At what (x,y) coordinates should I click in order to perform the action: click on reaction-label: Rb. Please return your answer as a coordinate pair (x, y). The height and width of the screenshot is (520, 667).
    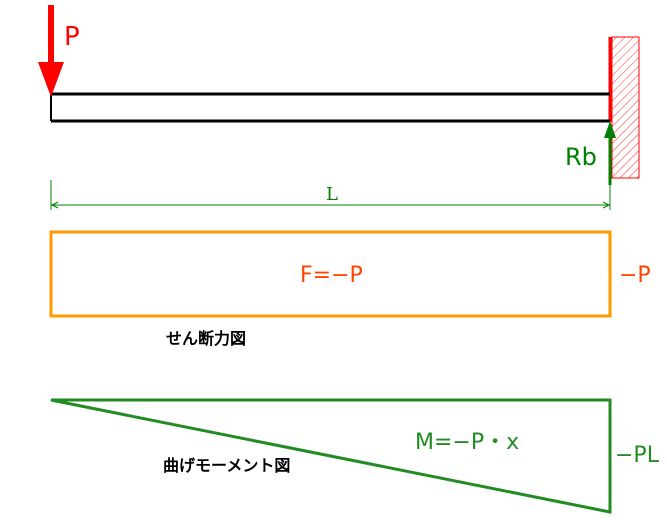
    Looking at the image, I should click on (581, 157).